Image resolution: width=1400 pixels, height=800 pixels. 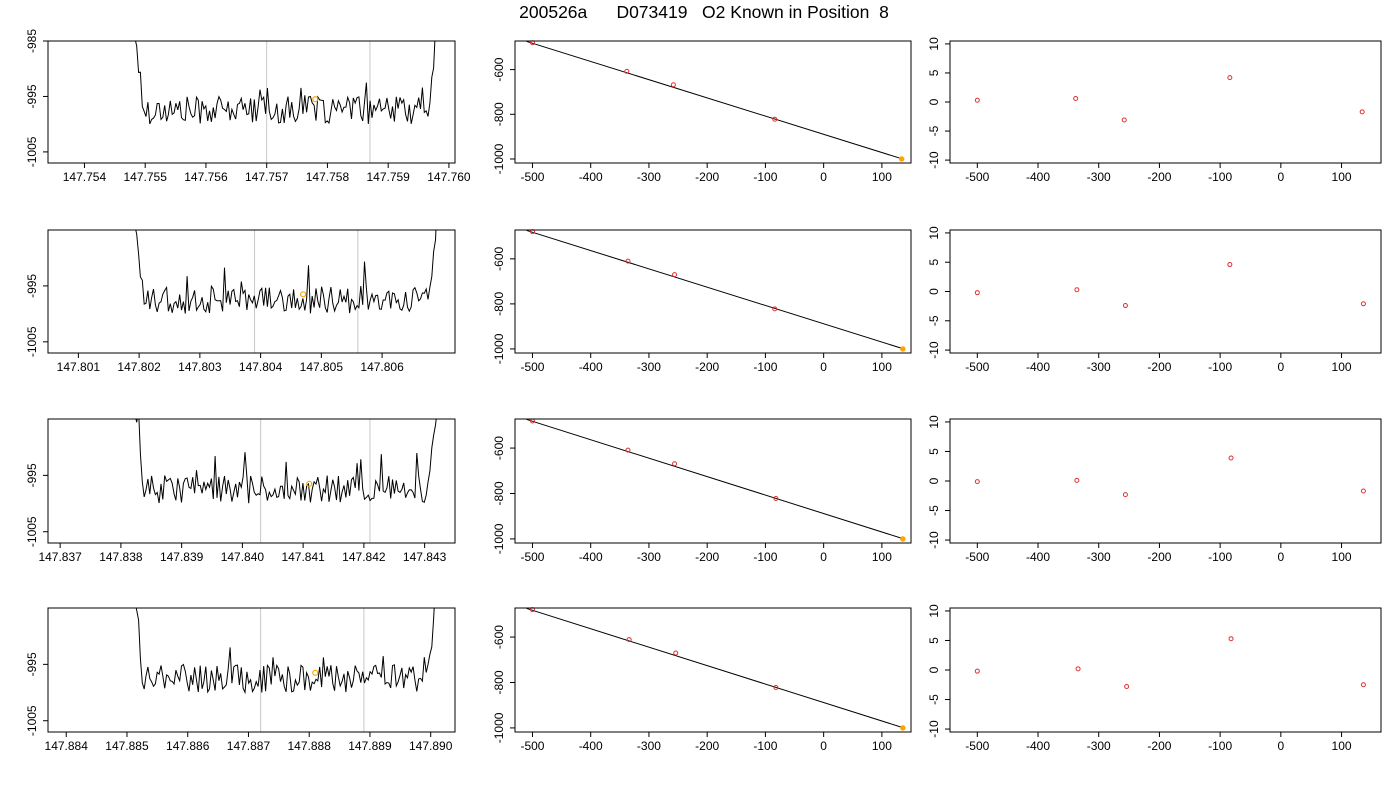 What do you see at coordinates (934, 44) in the screenshot?
I see `residuals-panel-1-ytick-label: 10` at bounding box center [934, 44].